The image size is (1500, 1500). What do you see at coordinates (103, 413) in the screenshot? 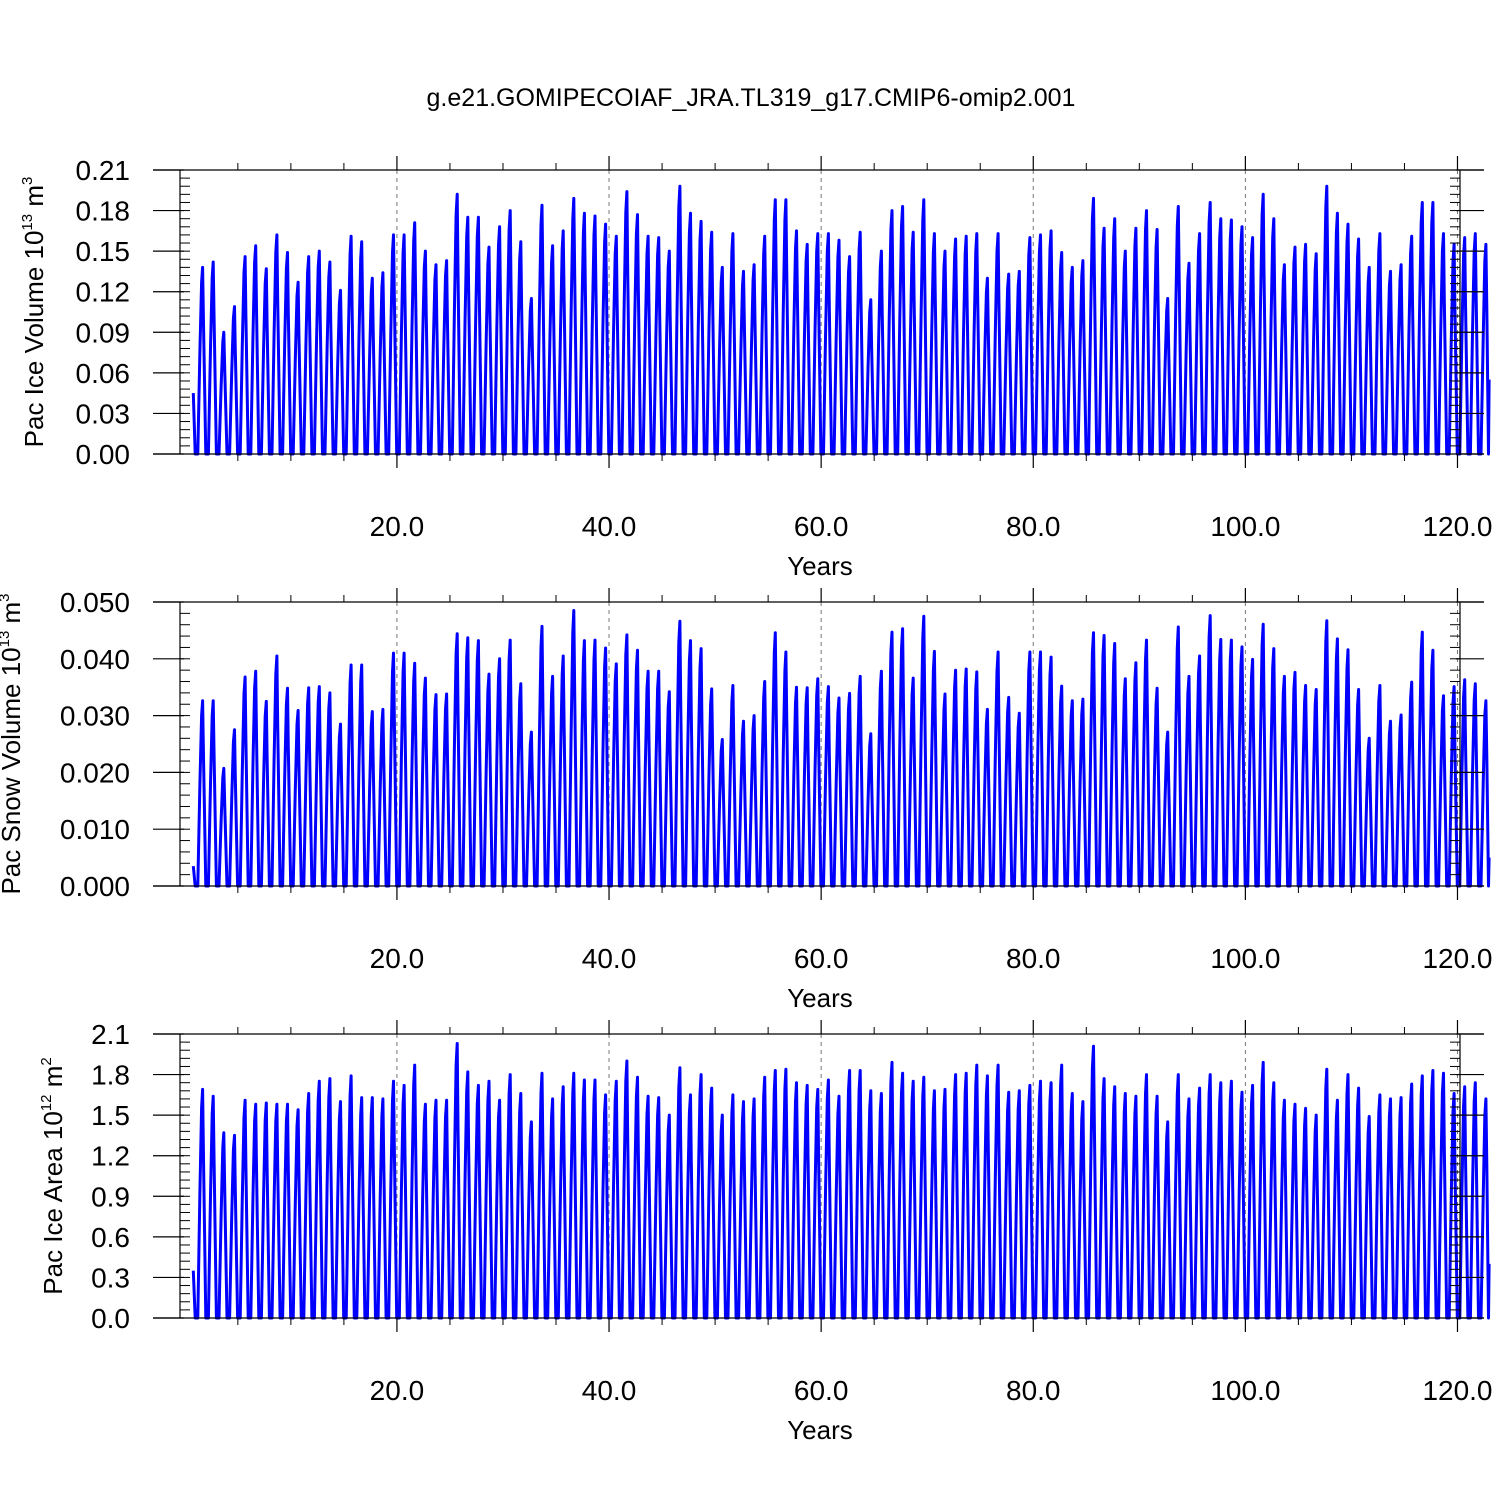
I see `y-tick-label: 0.03` at bounding box center [103, 413].